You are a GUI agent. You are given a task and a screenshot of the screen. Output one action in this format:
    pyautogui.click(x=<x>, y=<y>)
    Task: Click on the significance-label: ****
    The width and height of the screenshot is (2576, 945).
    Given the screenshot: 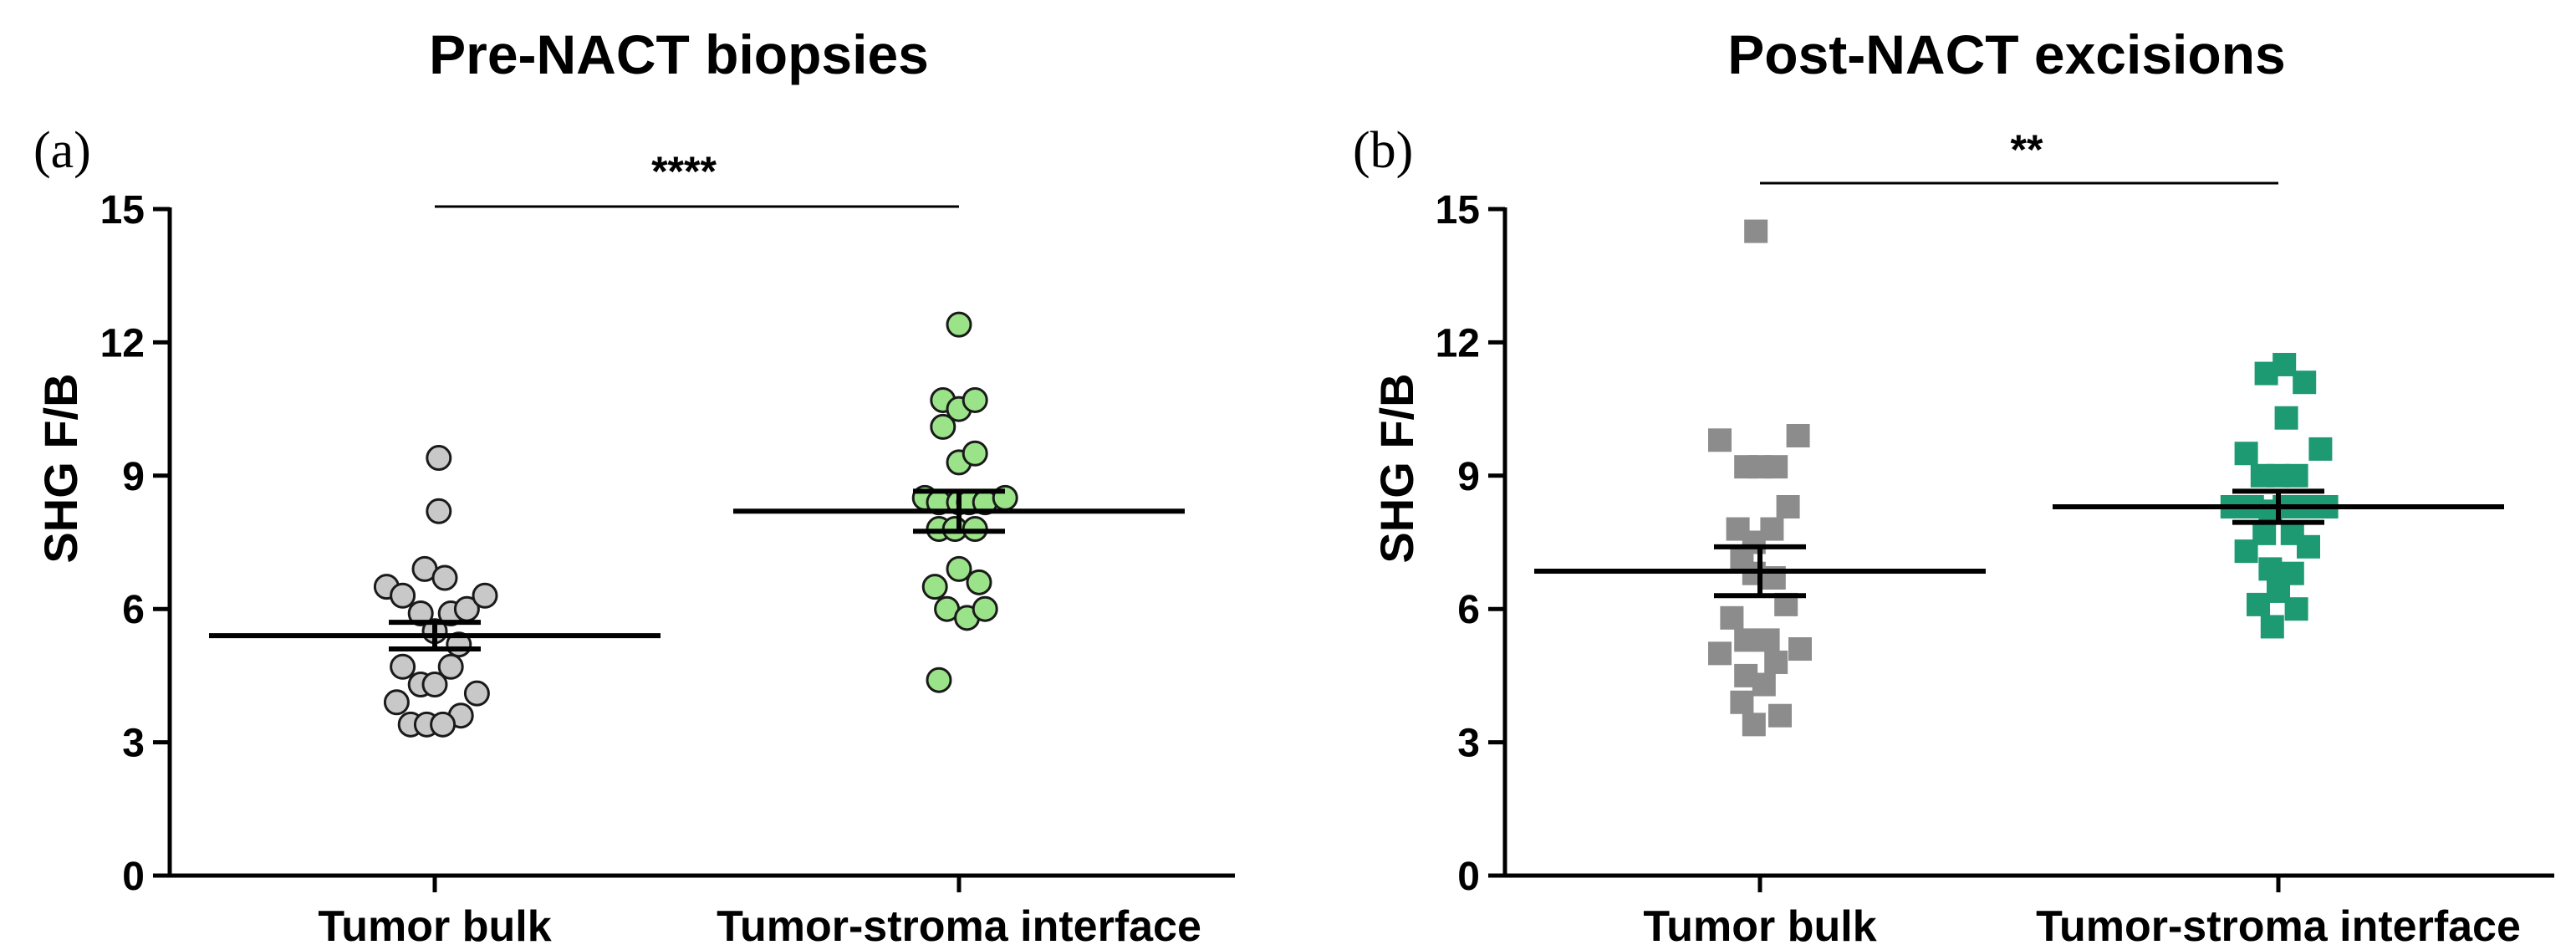 What is the action you would take?
    pyautogui.click(x=684, y=171)
    